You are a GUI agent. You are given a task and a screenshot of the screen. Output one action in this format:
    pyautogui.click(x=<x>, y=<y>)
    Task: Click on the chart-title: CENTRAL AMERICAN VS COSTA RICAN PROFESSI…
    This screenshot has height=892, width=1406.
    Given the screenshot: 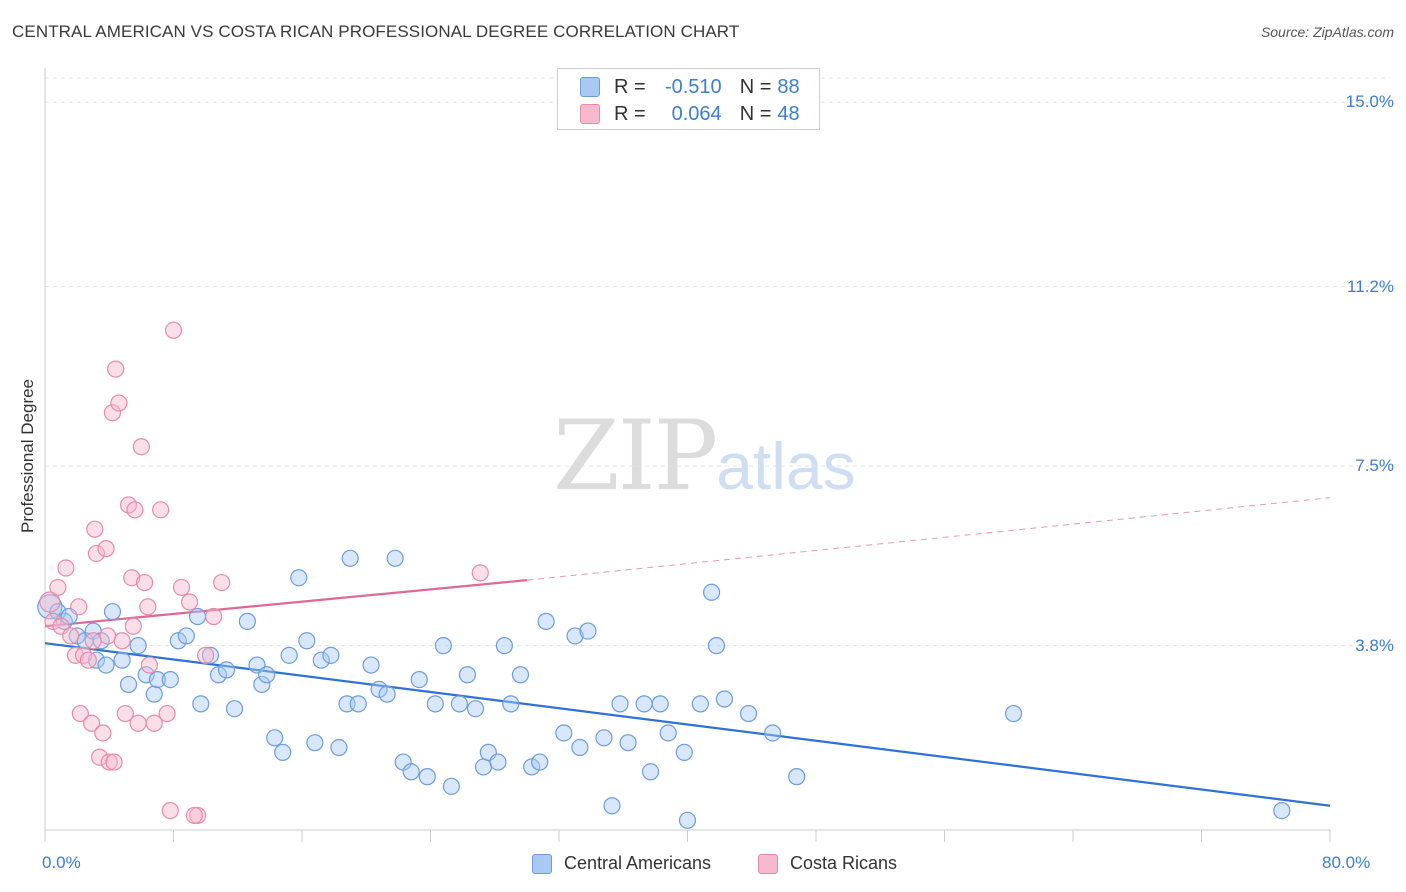 What is the action you would take?
    pyautogui.click(x=376, y=31)
    